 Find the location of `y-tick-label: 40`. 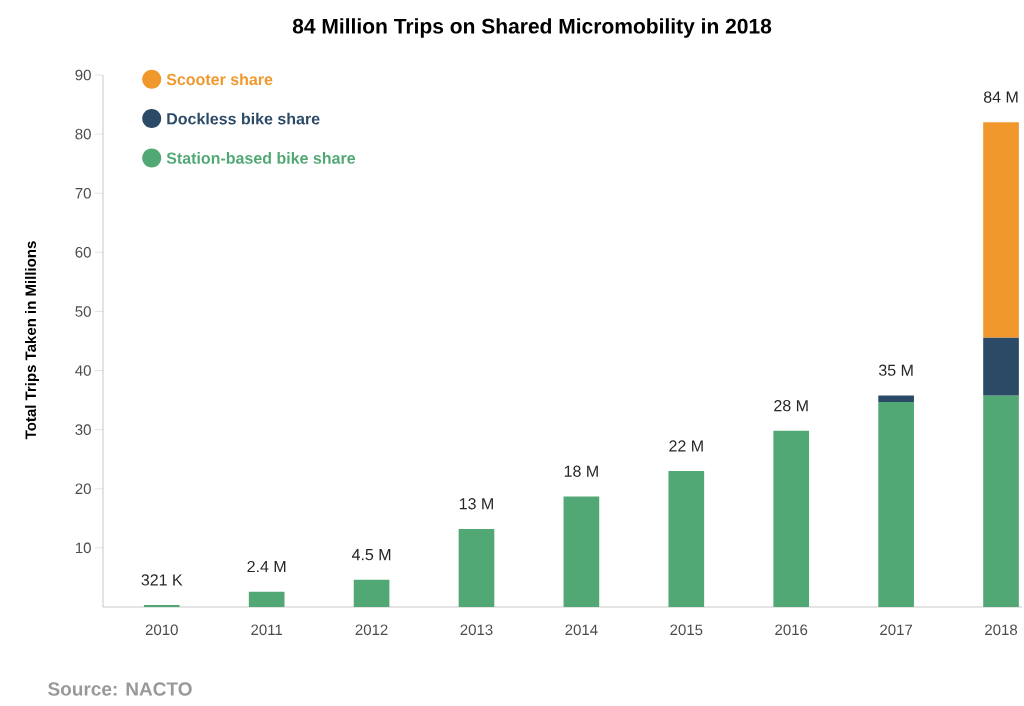

y-tick-label: 40 is located at coordinates (83, 370).